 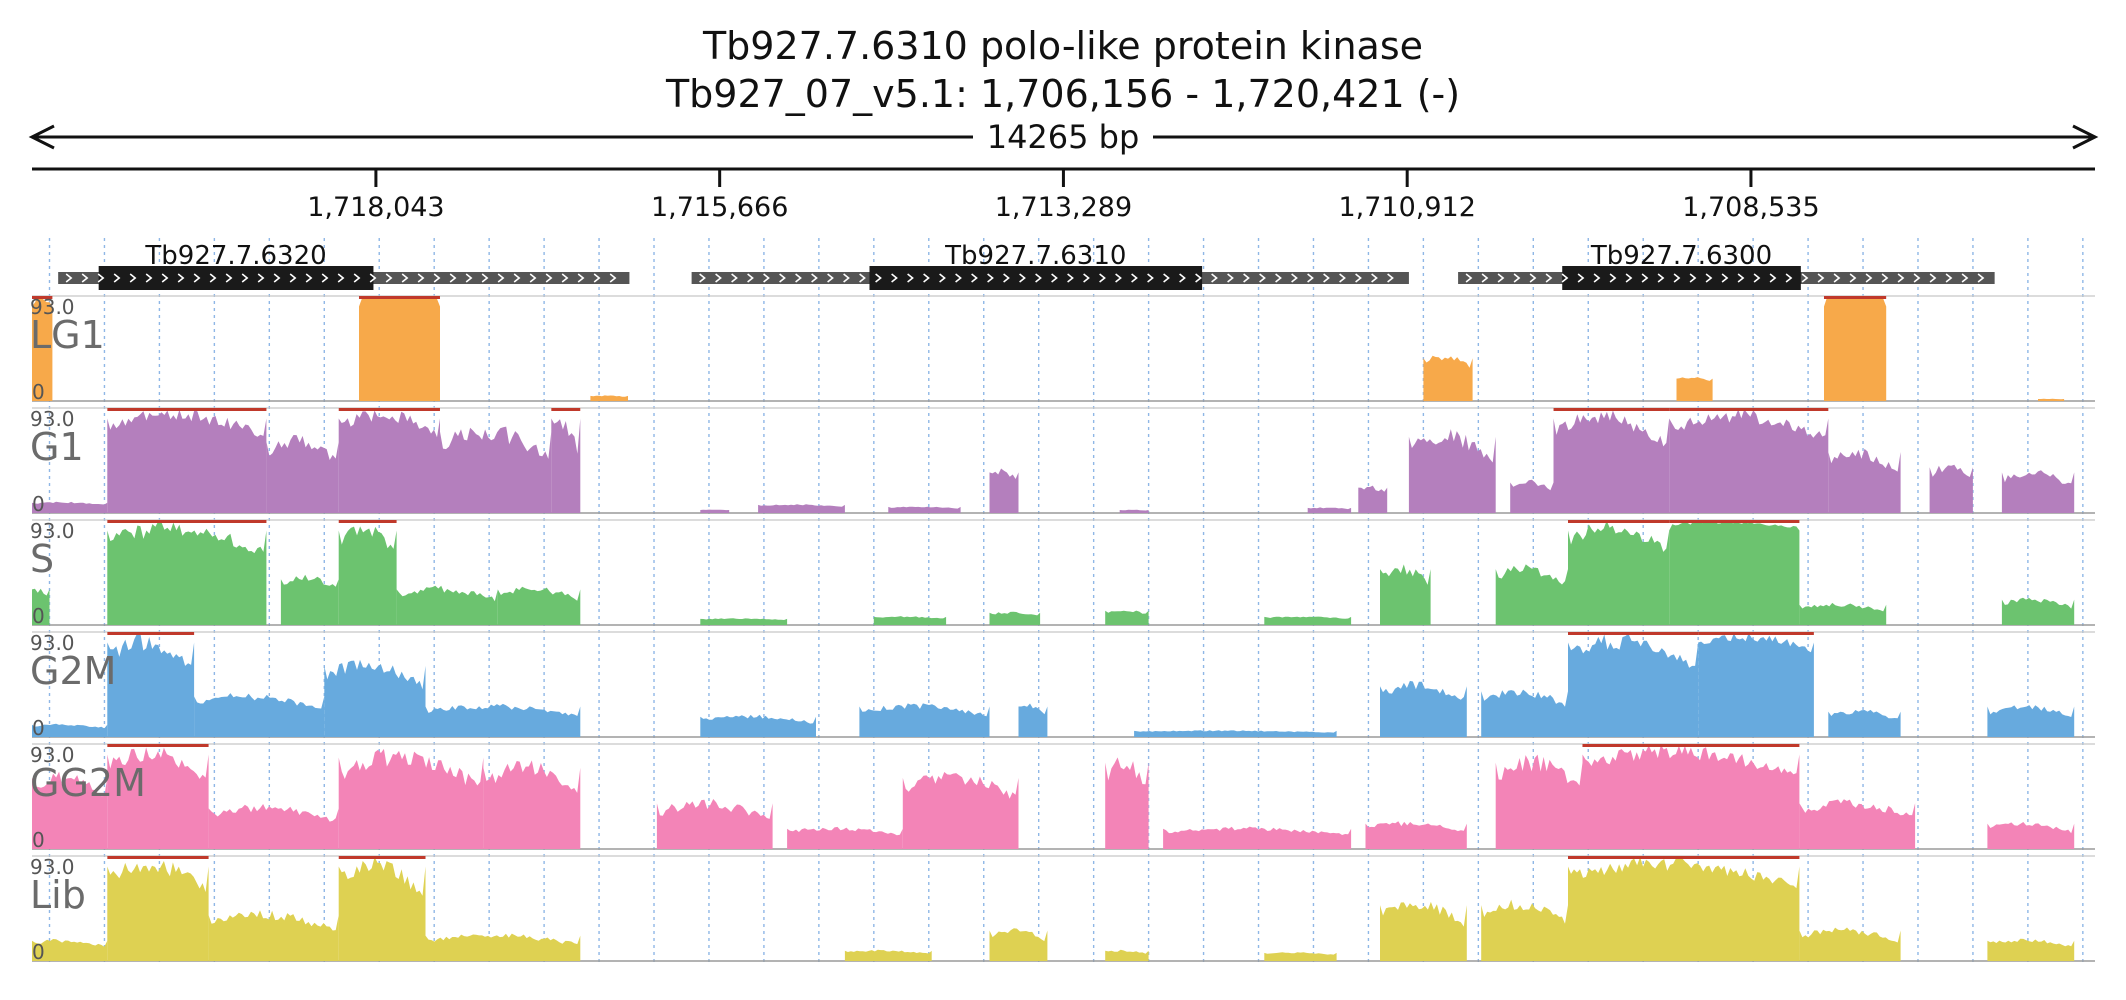 I want to click on track-label-s: S, so click(x=42, y=559).